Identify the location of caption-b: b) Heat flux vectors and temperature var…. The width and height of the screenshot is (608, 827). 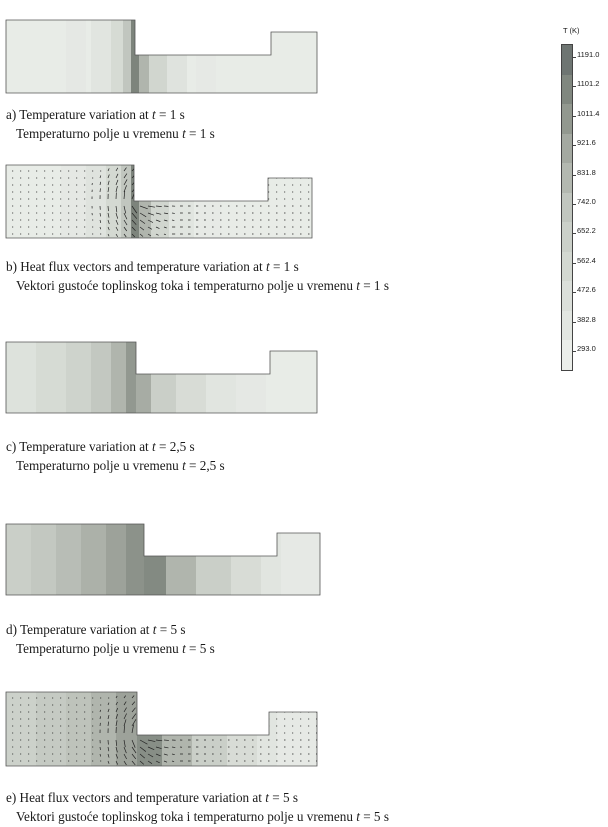
(197, 276).